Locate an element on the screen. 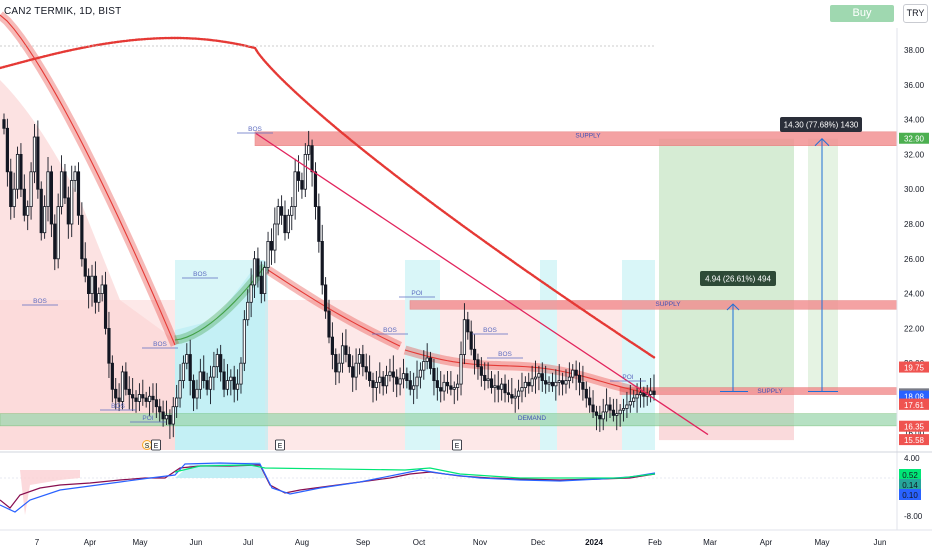 The height and width of the screenshot is (550, 932). time-tick-label: Mar is located at coordinates (710, 542).